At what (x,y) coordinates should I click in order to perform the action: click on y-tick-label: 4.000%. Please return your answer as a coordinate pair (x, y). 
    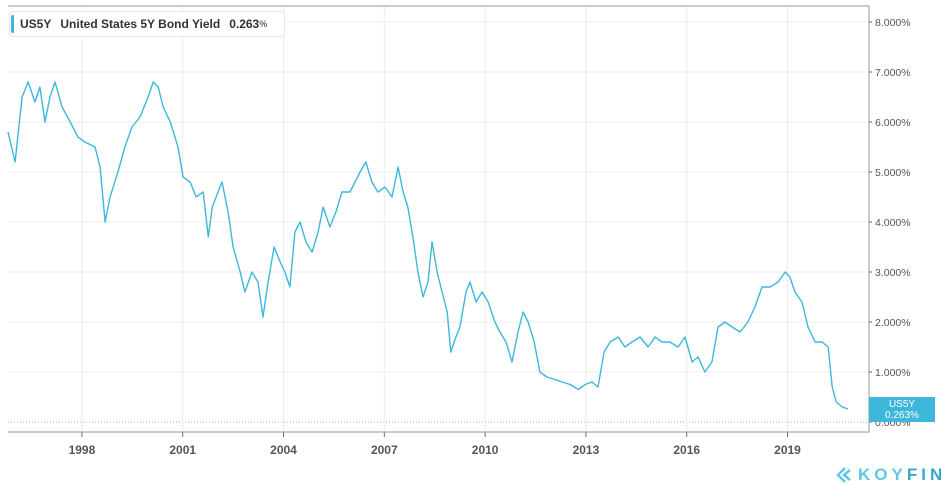
    Looking at the image, I should click on (893, 223).